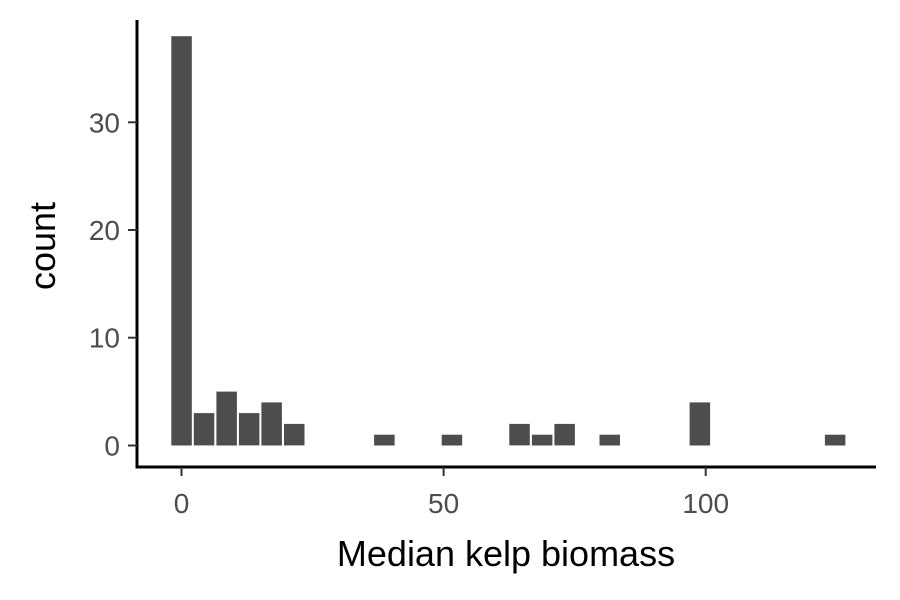 The height and width of the screenshot is (600, 900). I want to click on x-axis-title: Median kelp biomass, so click(506, 553).